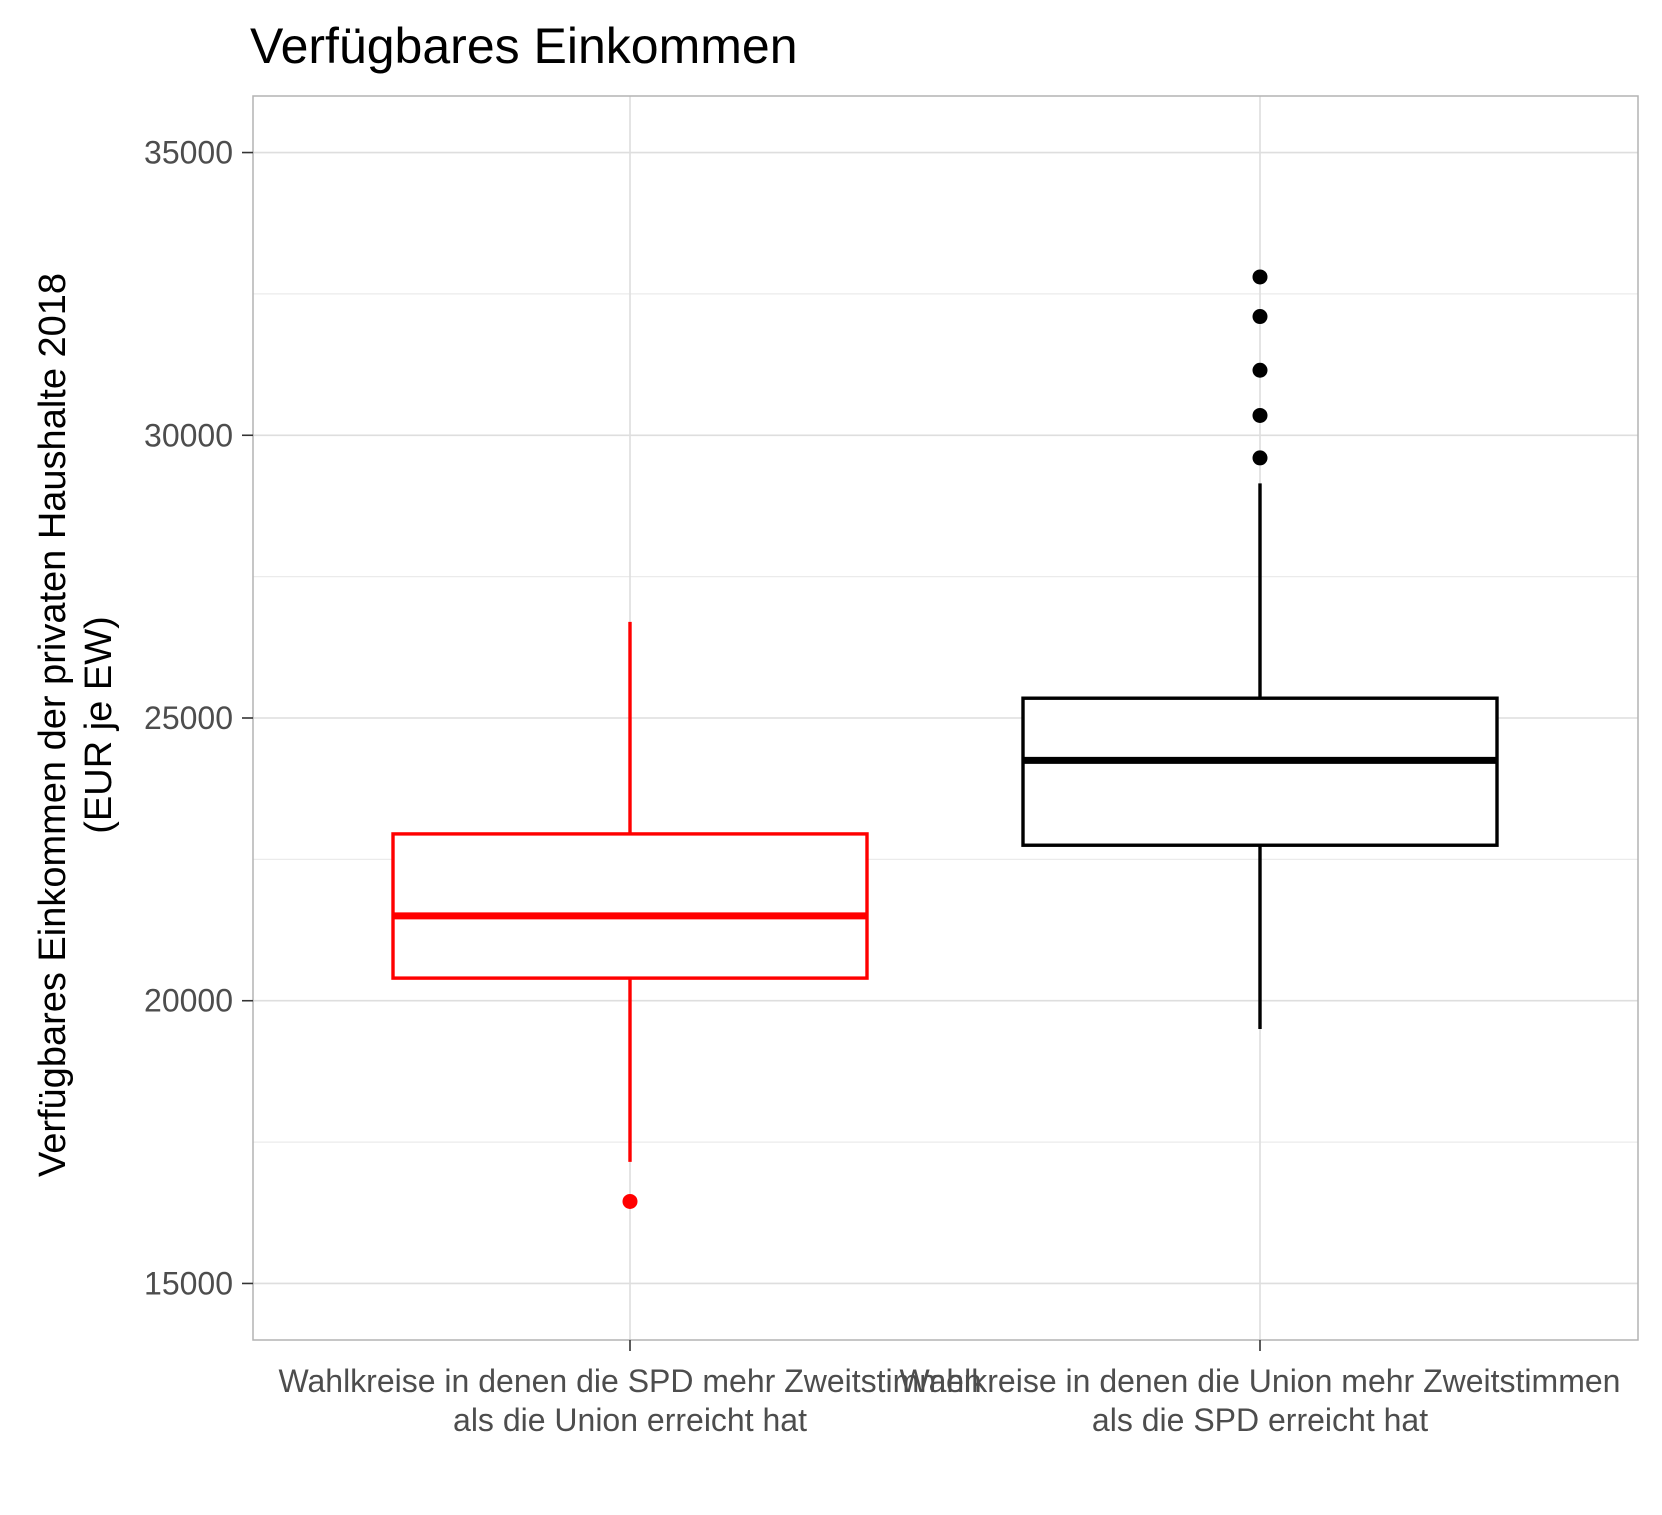 Image resolution: width=1662 pixels, height=1515 pixels. What do you see at coordinates (99, 724) in the screenshot?
I see `y-axis-title-line-2: (EUR je EW)` at bounding box center [99, 724].